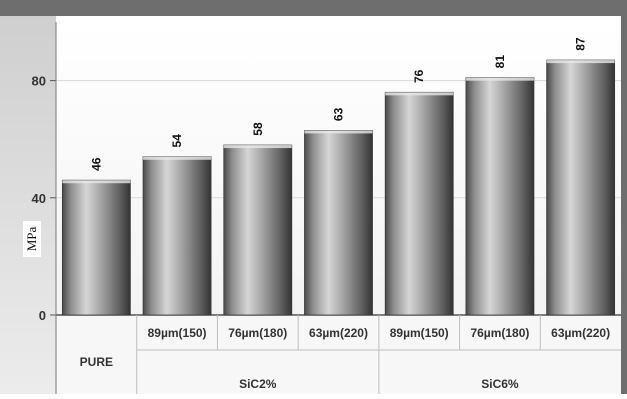  What do you see at coordinates (500, 62) in the screenshot?
I see `data-label-5: 81` at bounding box center [500, 62].